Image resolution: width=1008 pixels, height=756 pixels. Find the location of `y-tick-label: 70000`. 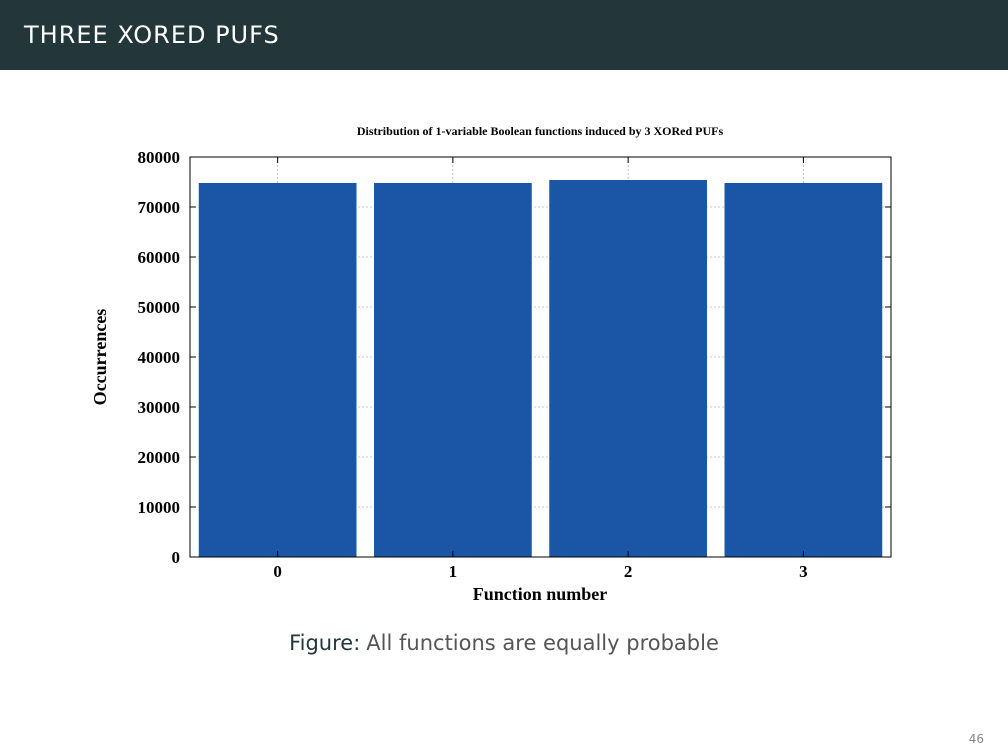

y-tick-label: 70000 is located at coordinates (159, 207).